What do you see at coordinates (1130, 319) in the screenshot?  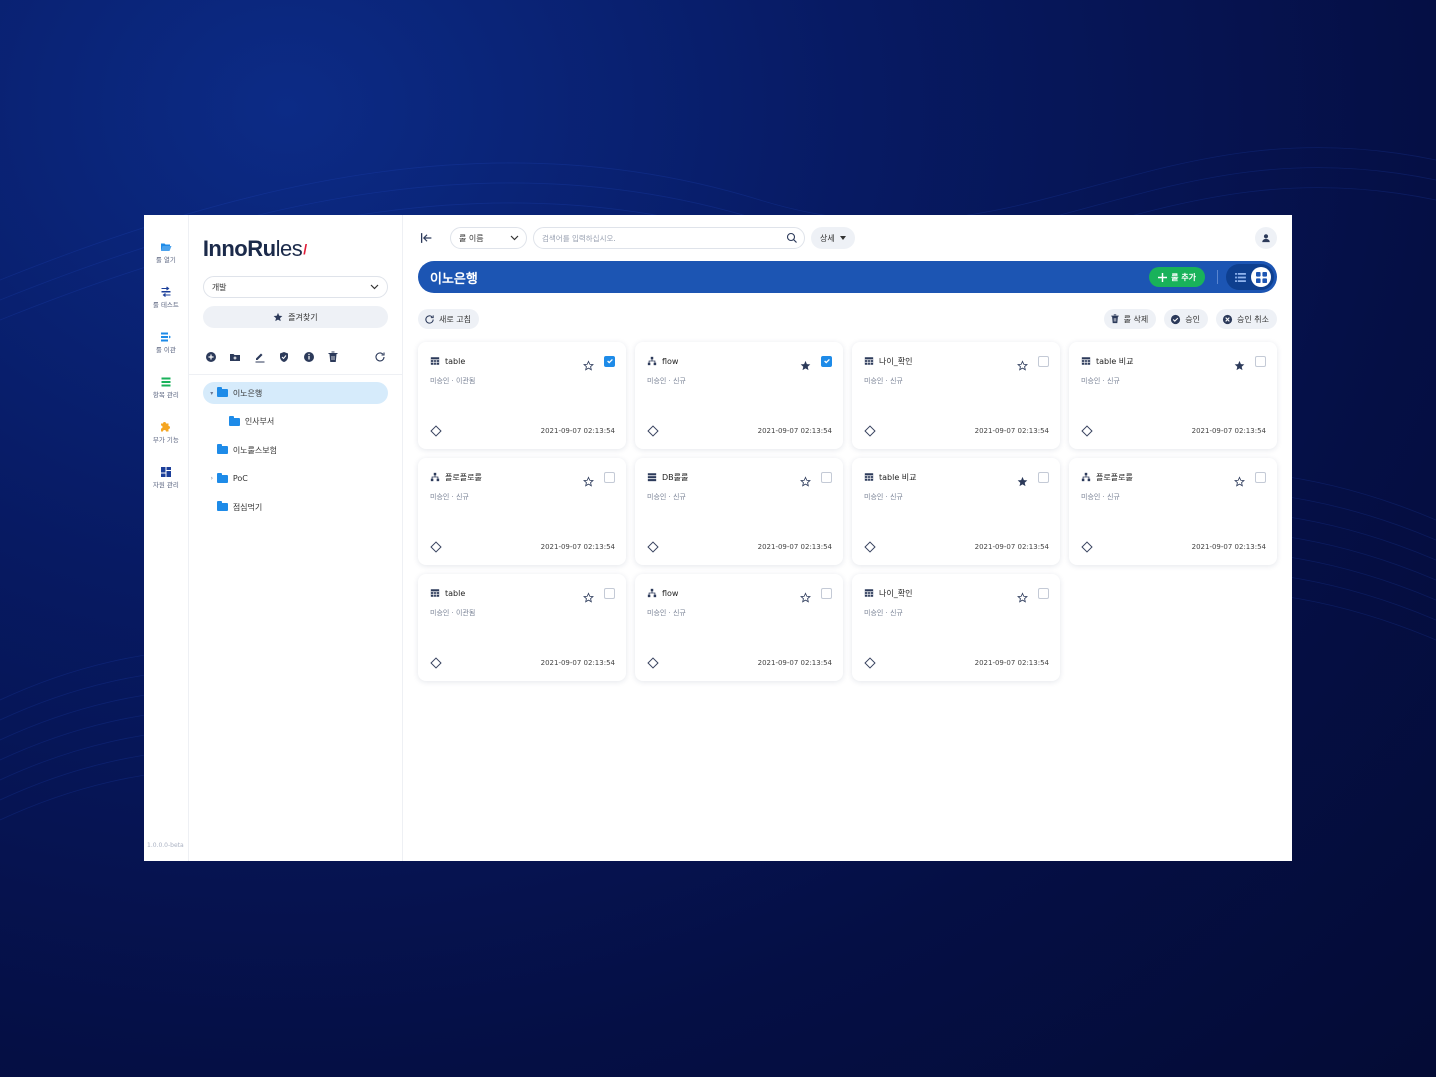 I see `delete-rule-button: 룰 삭제` at bounding box center [1130, 319].